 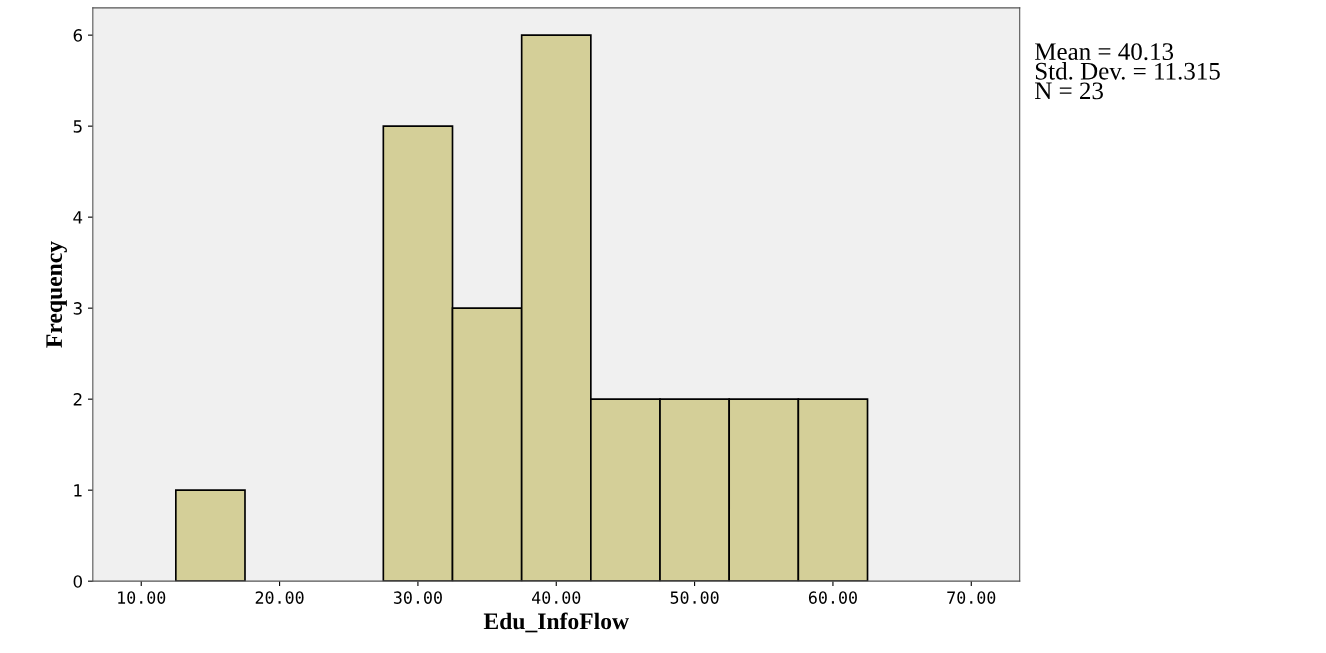 I want to click on y-tick-label: 3, so click(x=77, y=308).